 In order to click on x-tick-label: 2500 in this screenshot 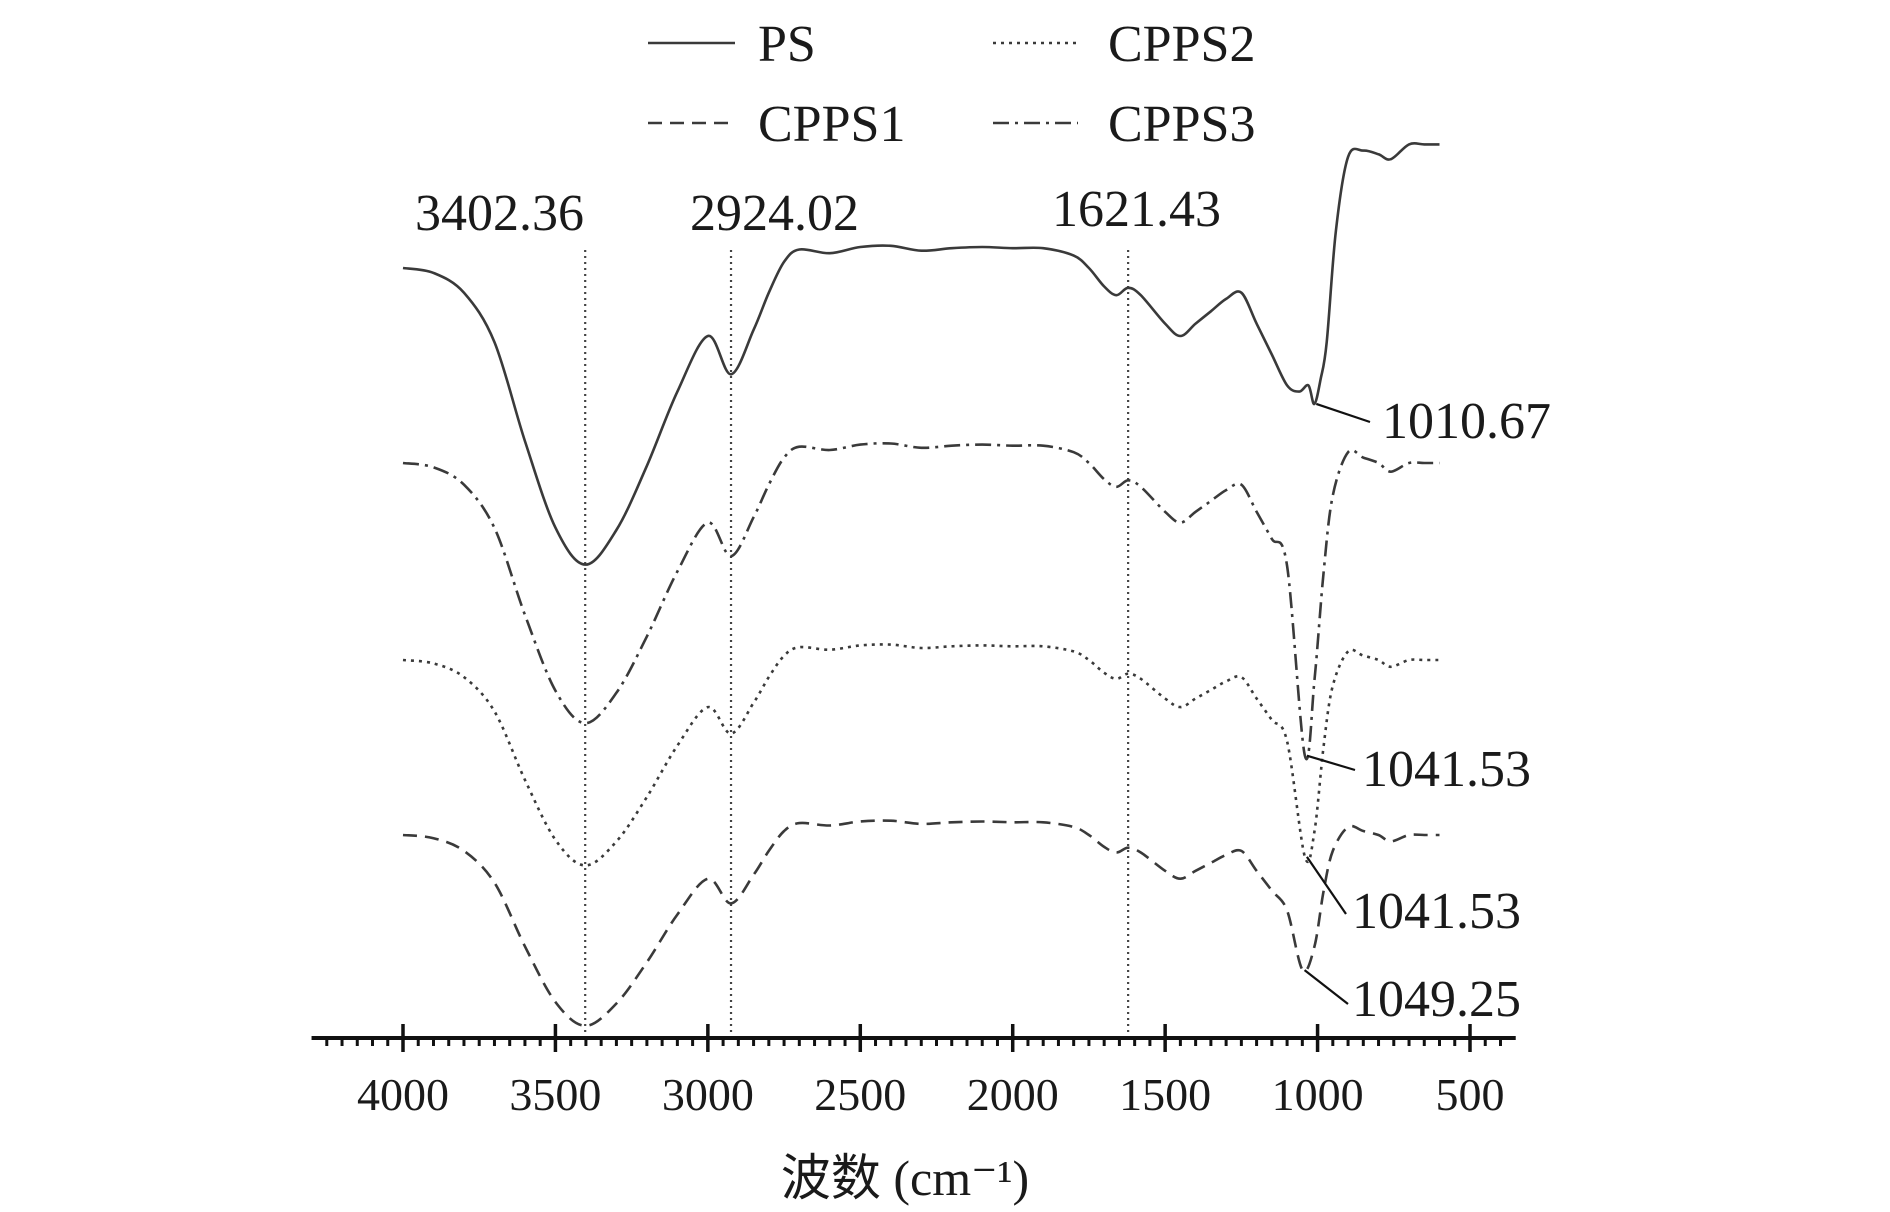, I will do `click(860, 1094)`.